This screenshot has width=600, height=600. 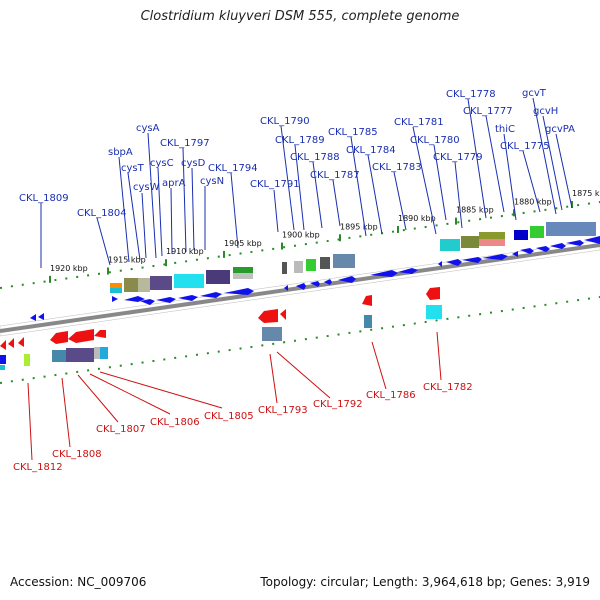 I want to click on gene-label: cysA, so click(x=148, y=128).